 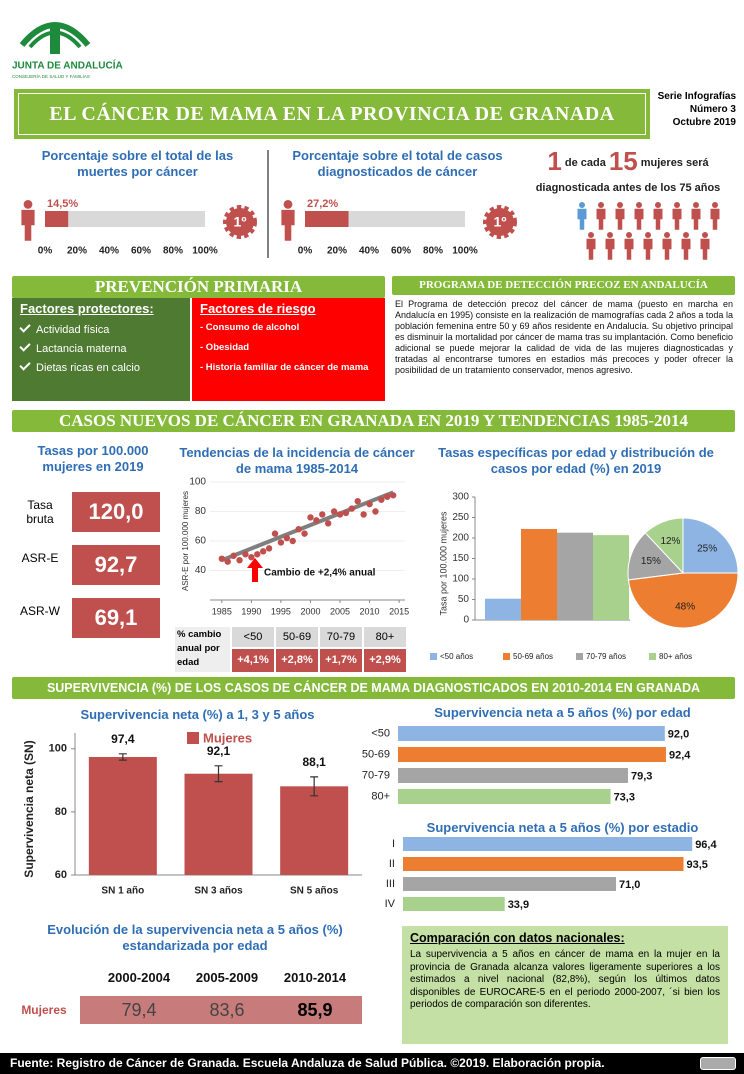 I want to click on y-tick-label: 200, so click(x=460, y=538).